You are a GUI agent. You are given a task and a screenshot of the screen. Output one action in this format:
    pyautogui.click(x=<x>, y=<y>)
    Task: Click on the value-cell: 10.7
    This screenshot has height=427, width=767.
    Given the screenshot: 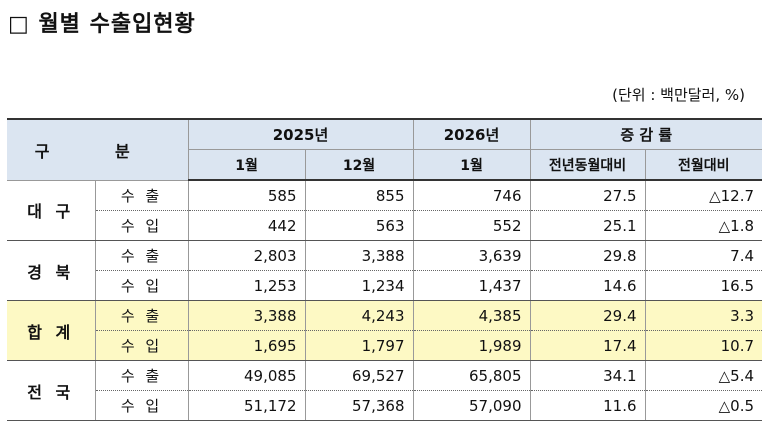 What is the action you would take?
    pyautogui.click(x=703, y=345)
    